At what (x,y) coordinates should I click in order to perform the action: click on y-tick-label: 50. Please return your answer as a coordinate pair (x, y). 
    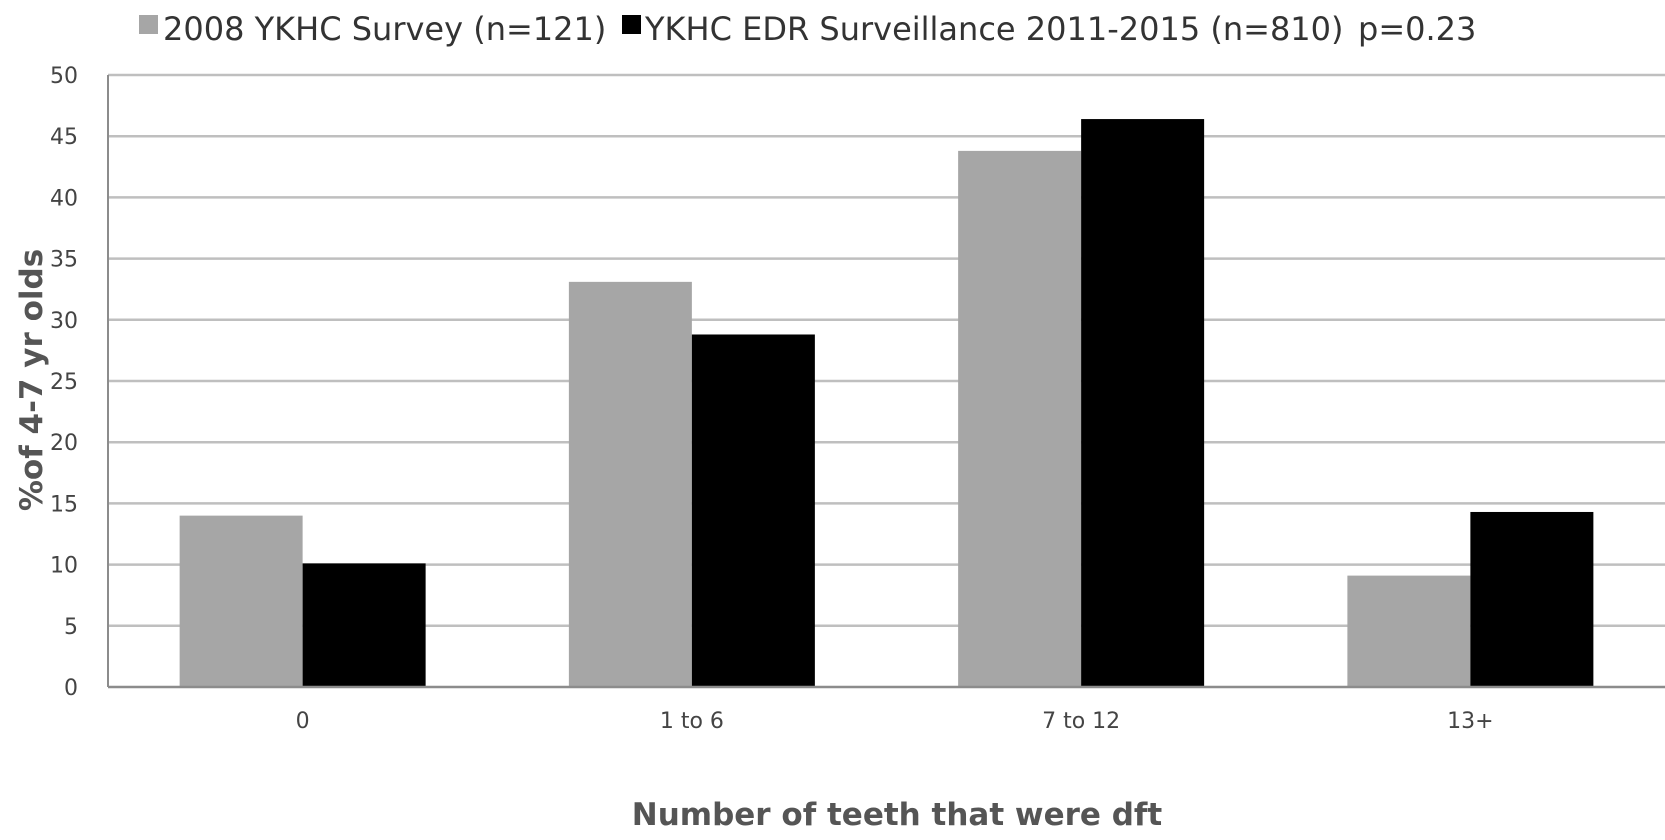
    Looking at the image, I should click on (64, 76).